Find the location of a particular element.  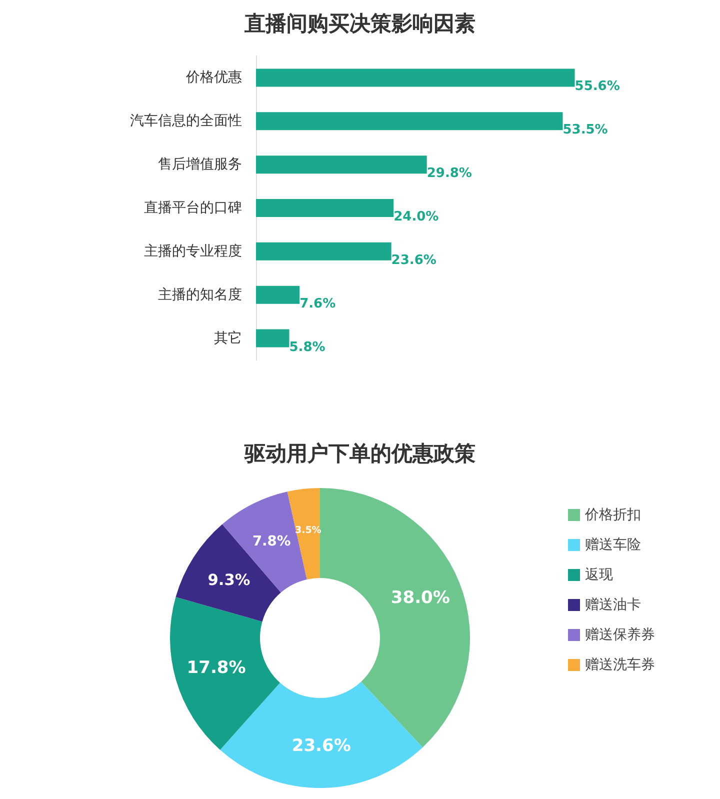

legend-label: 赠送车险 is located at coordinates (613, 545).